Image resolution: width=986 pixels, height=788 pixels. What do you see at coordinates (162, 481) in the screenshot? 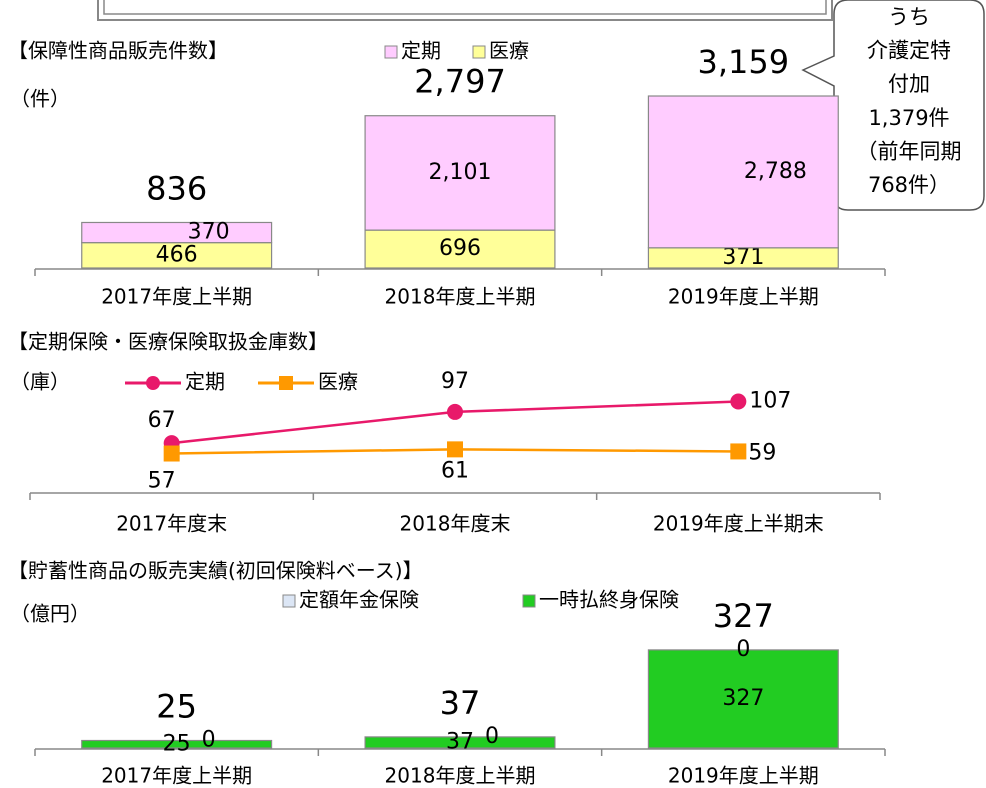
I see `data-label: 57` at bounding box center [162, 481].